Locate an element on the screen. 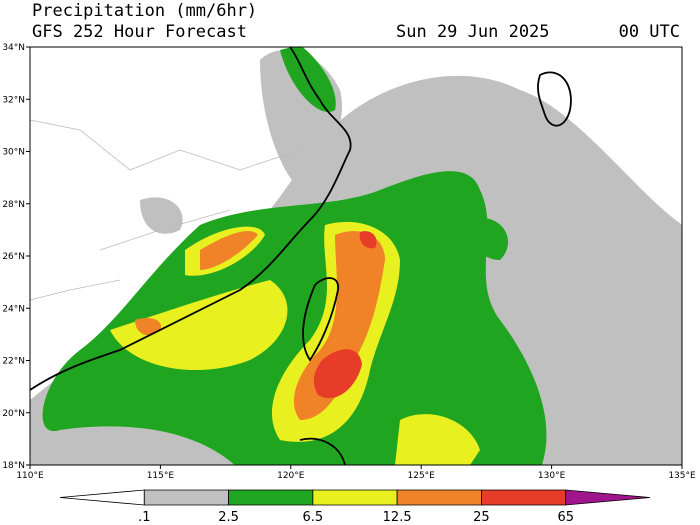  lon-label: 120°E is located at coordinates (291, 476).